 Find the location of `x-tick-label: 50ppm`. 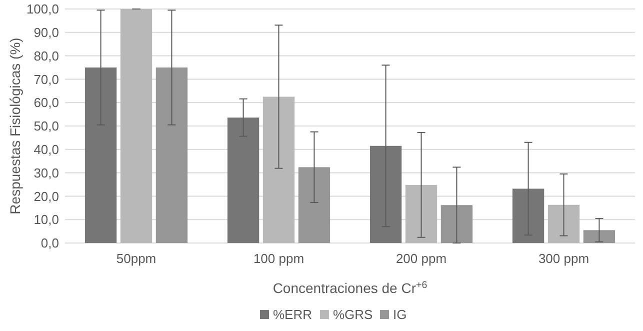

x-tick-label: 50ppm is located at coordinates (136, 258).